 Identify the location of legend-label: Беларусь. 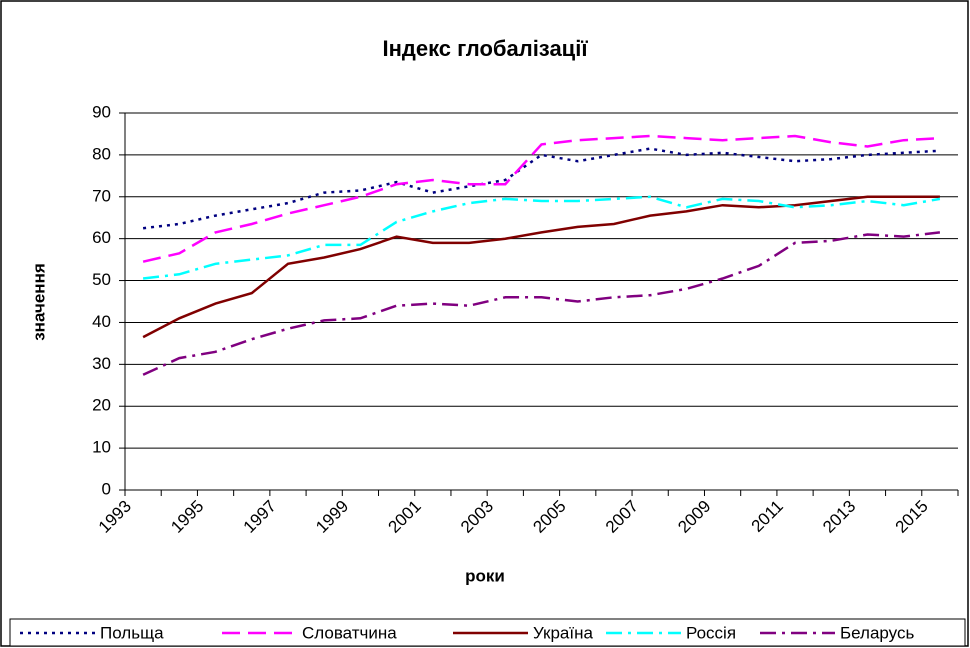
(877, 632).